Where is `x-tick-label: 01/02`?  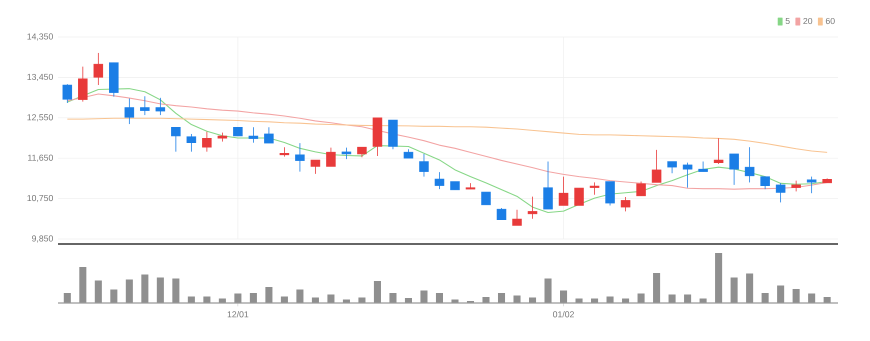 x-tick-label: 01/02 is located at coordinates (563, 314).